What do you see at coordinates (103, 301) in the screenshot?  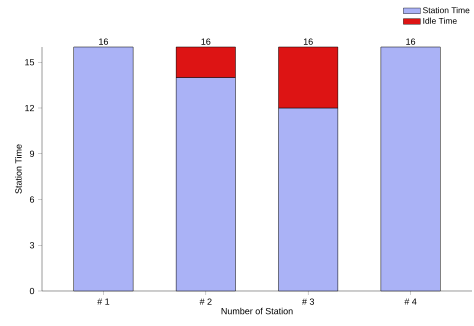 I see `x-tick-label: # 1` at bounding box center [103, 301].